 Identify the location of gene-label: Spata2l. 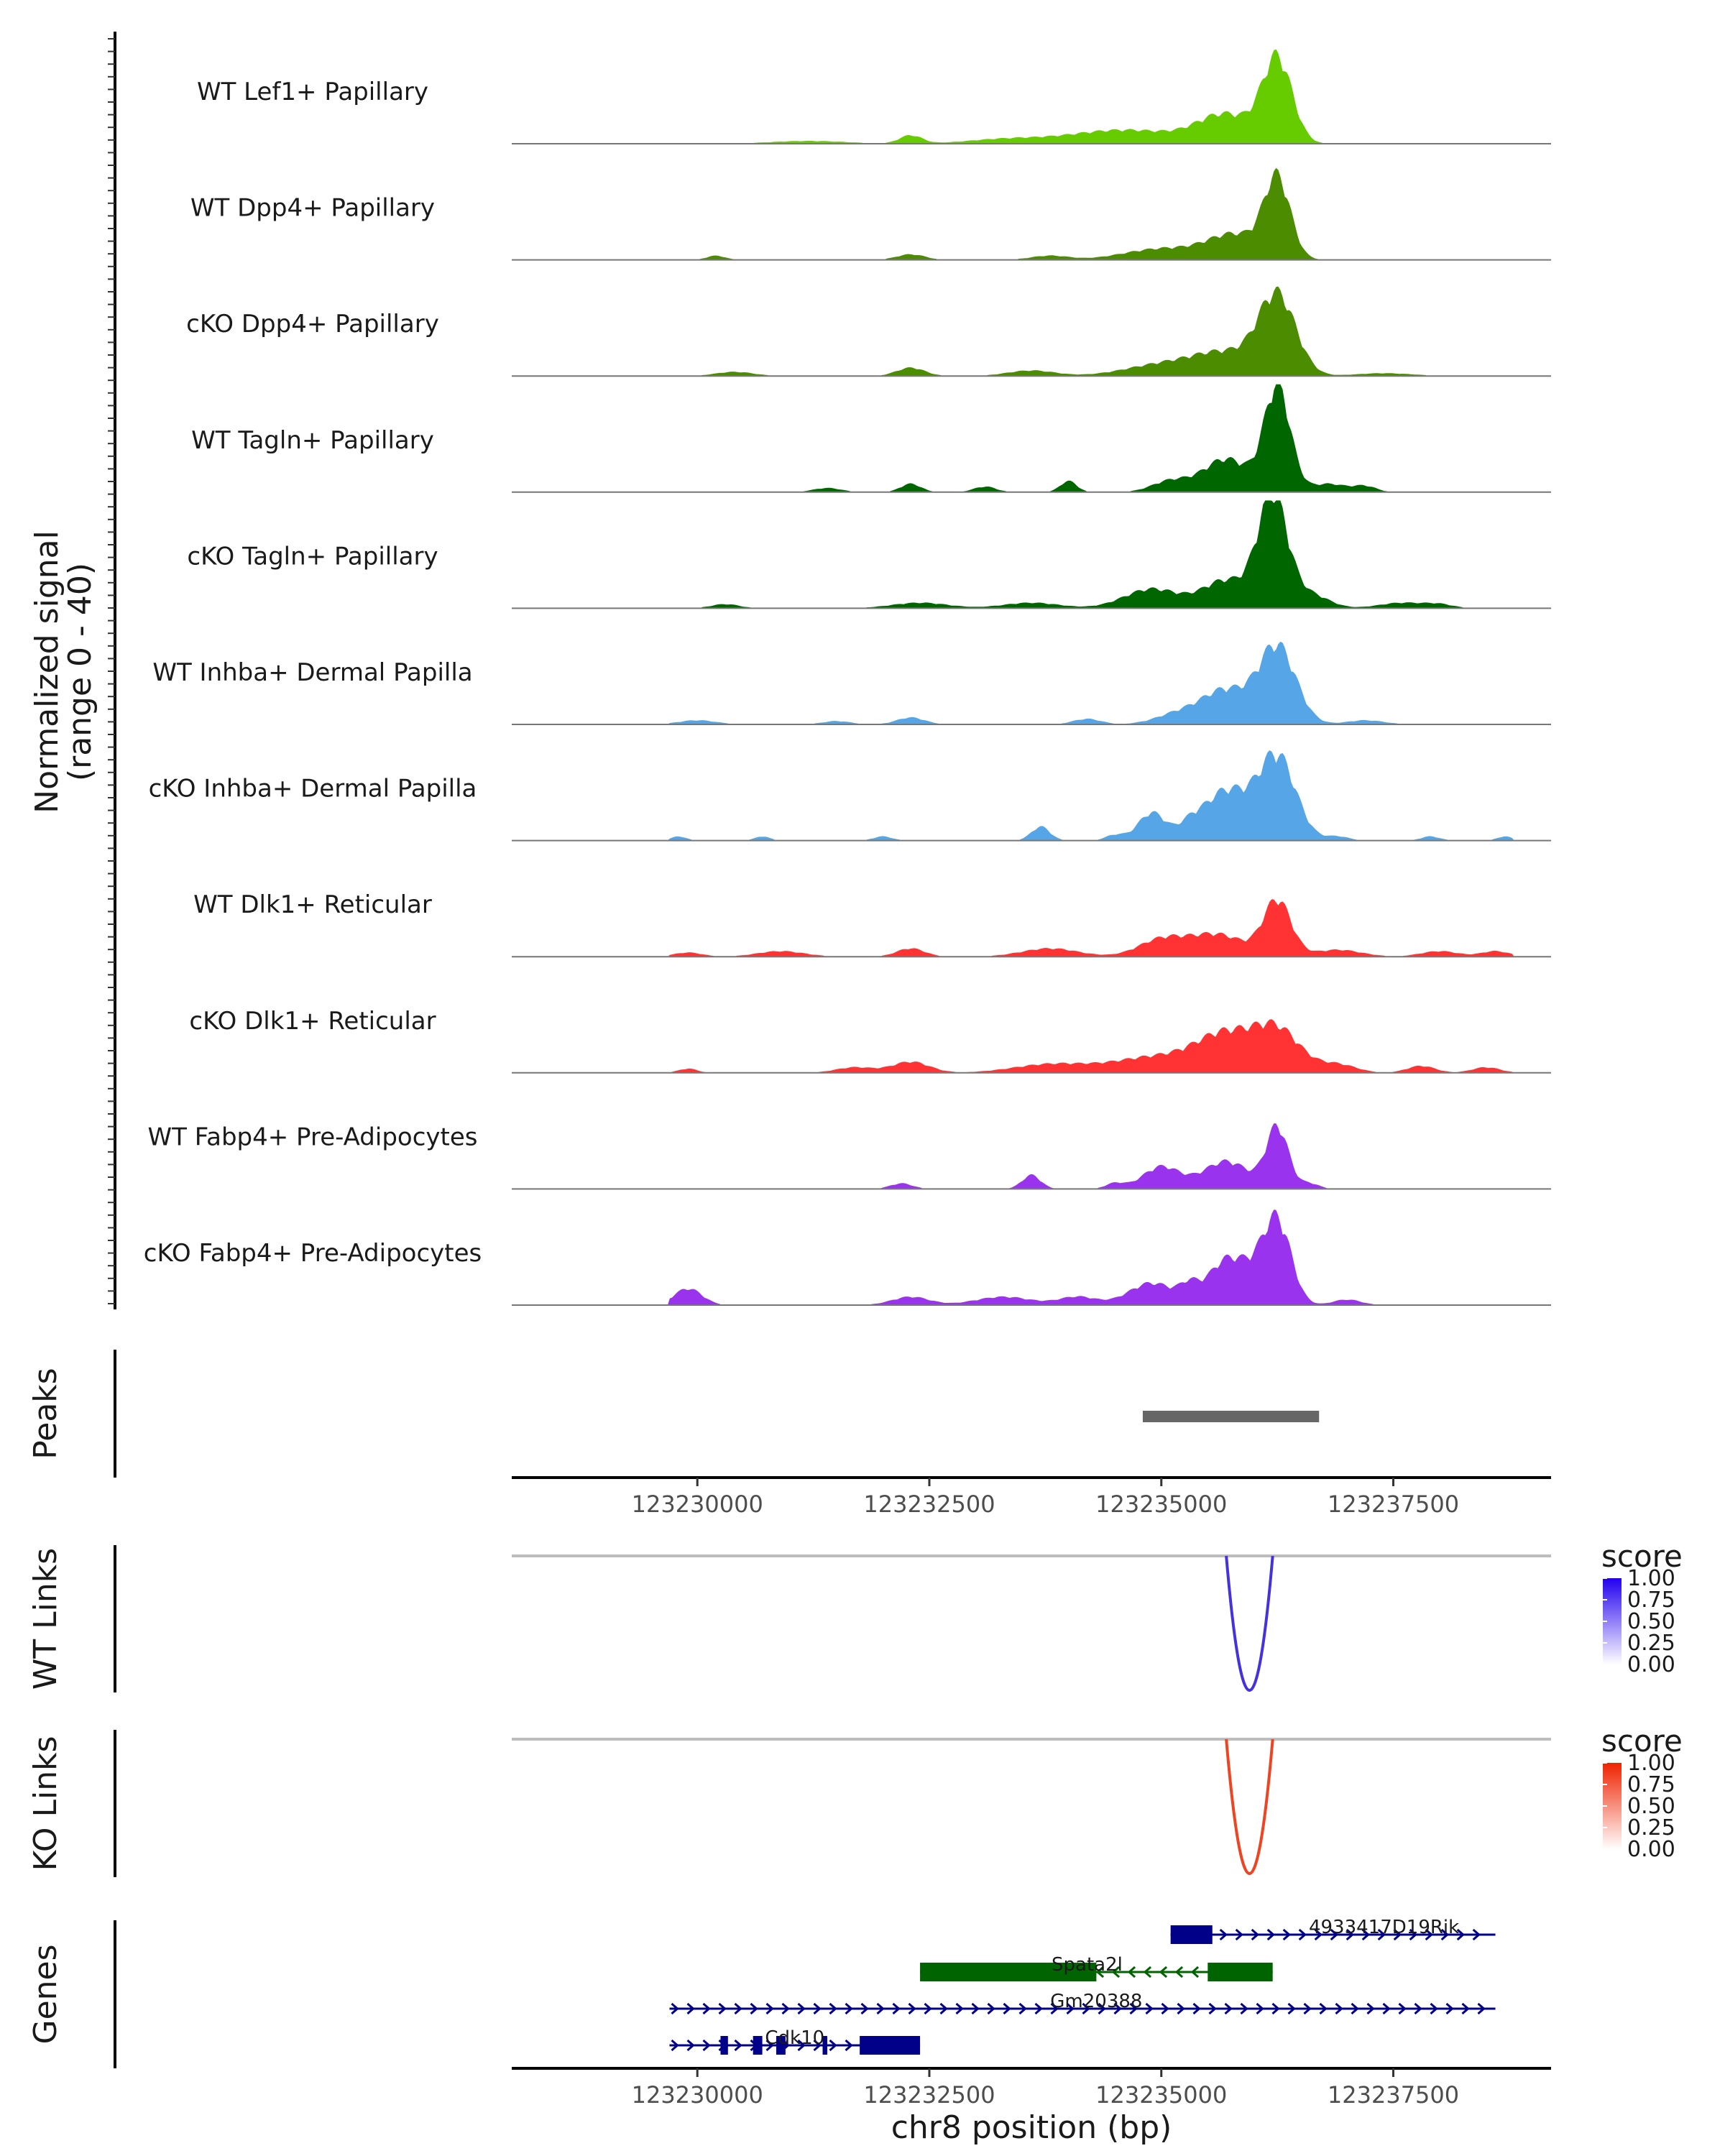
(1087, 1965).